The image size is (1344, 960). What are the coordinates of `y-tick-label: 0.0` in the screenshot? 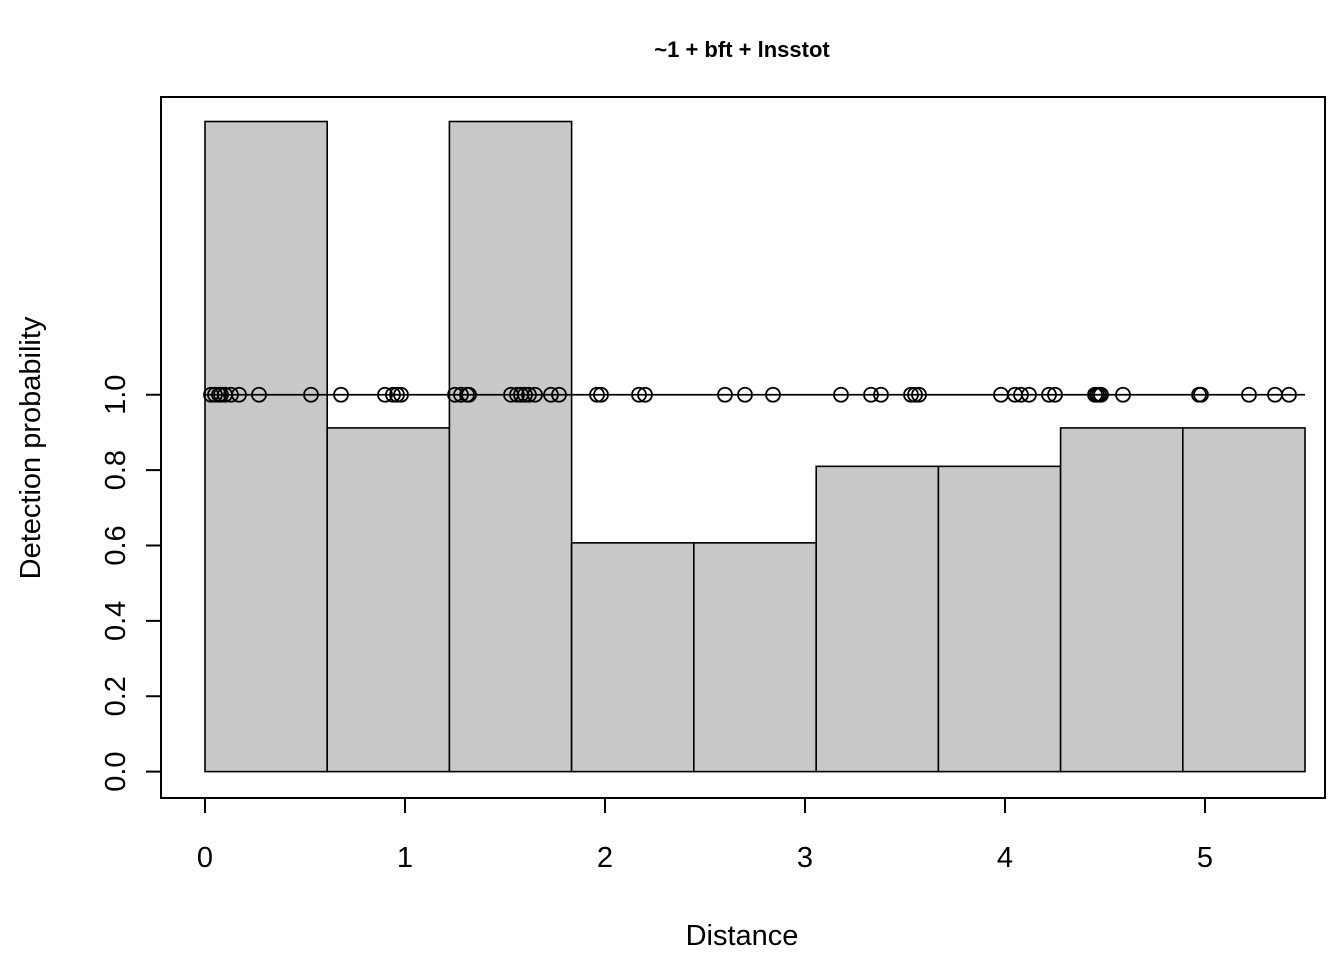 It's located at (116, 771).